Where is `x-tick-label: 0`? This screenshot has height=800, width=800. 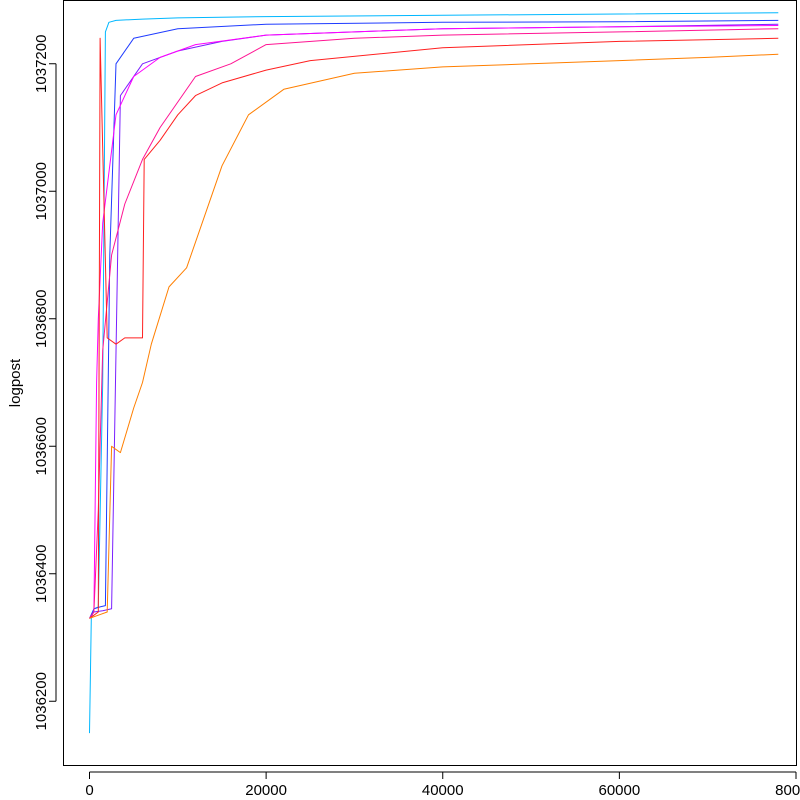
x-tick-label: 0 is located at coordinates (89, 790).